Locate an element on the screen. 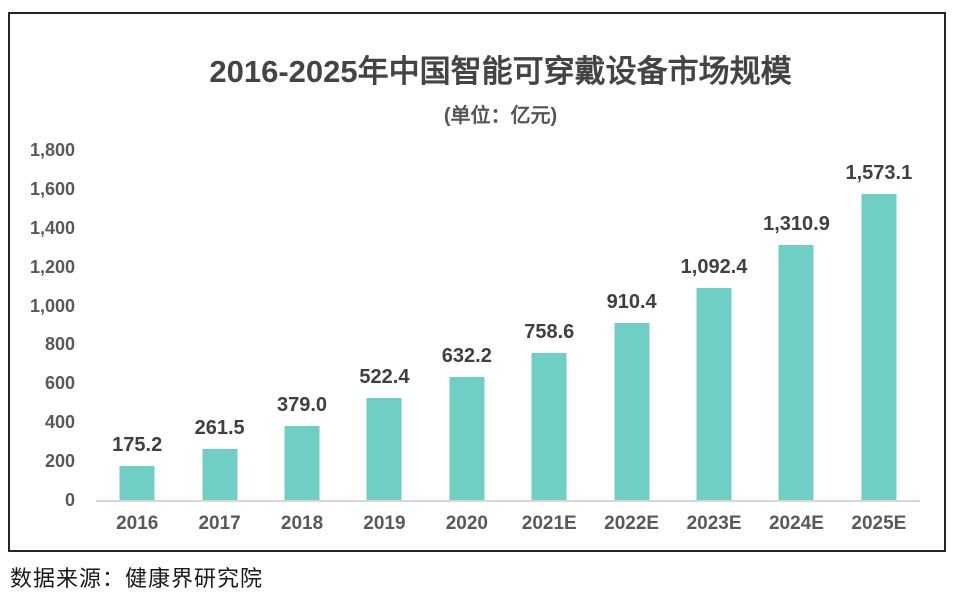 The height and width of the screenshot is (601, 959). bar-value-label: 175.2 is located at coordinates (137, 444).